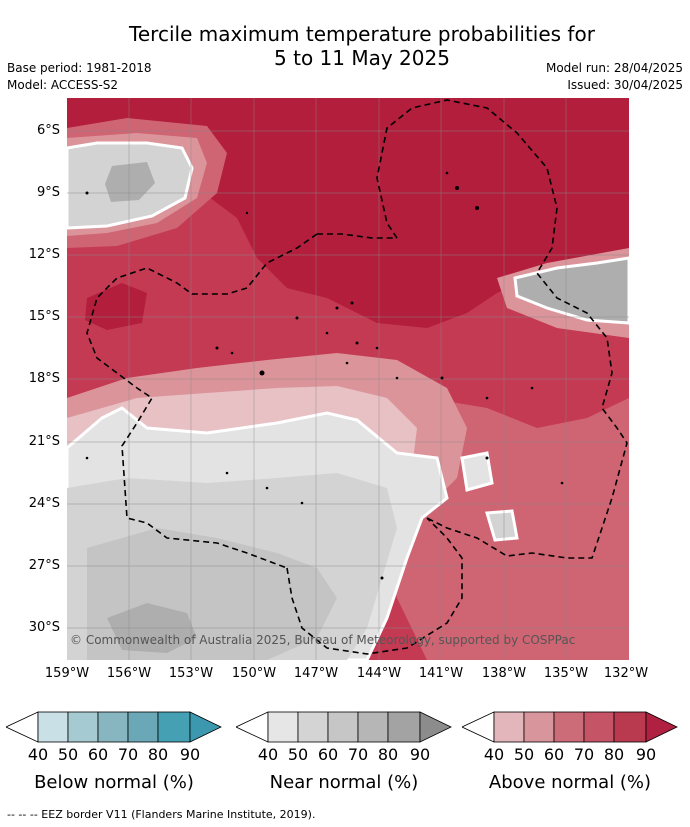  I want to click on below-tick-40: 40, so click(38, 754).